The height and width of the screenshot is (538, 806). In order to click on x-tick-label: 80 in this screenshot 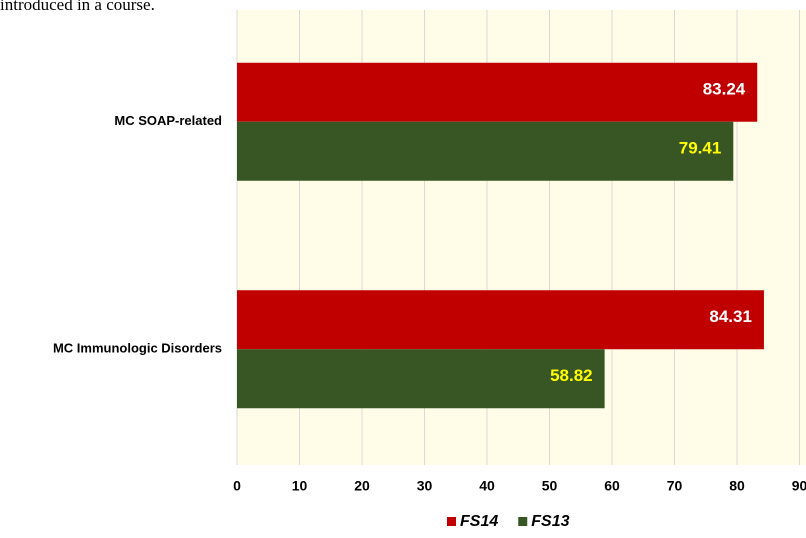, I will do `click(737, 486)`.